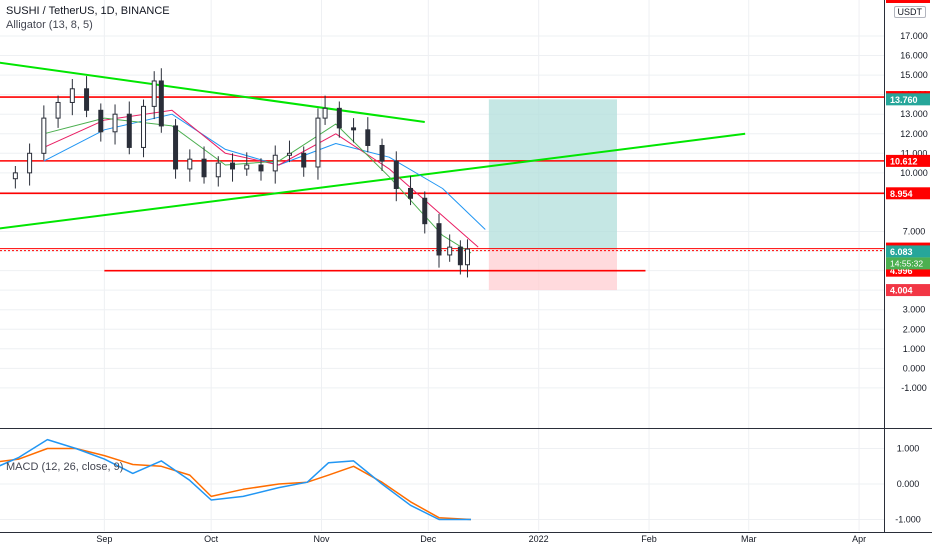 The image size is (932, 550). Describe the element at coordinates (859, 539) in the screenshot. I see `time-tick-label: Apr` at that location.